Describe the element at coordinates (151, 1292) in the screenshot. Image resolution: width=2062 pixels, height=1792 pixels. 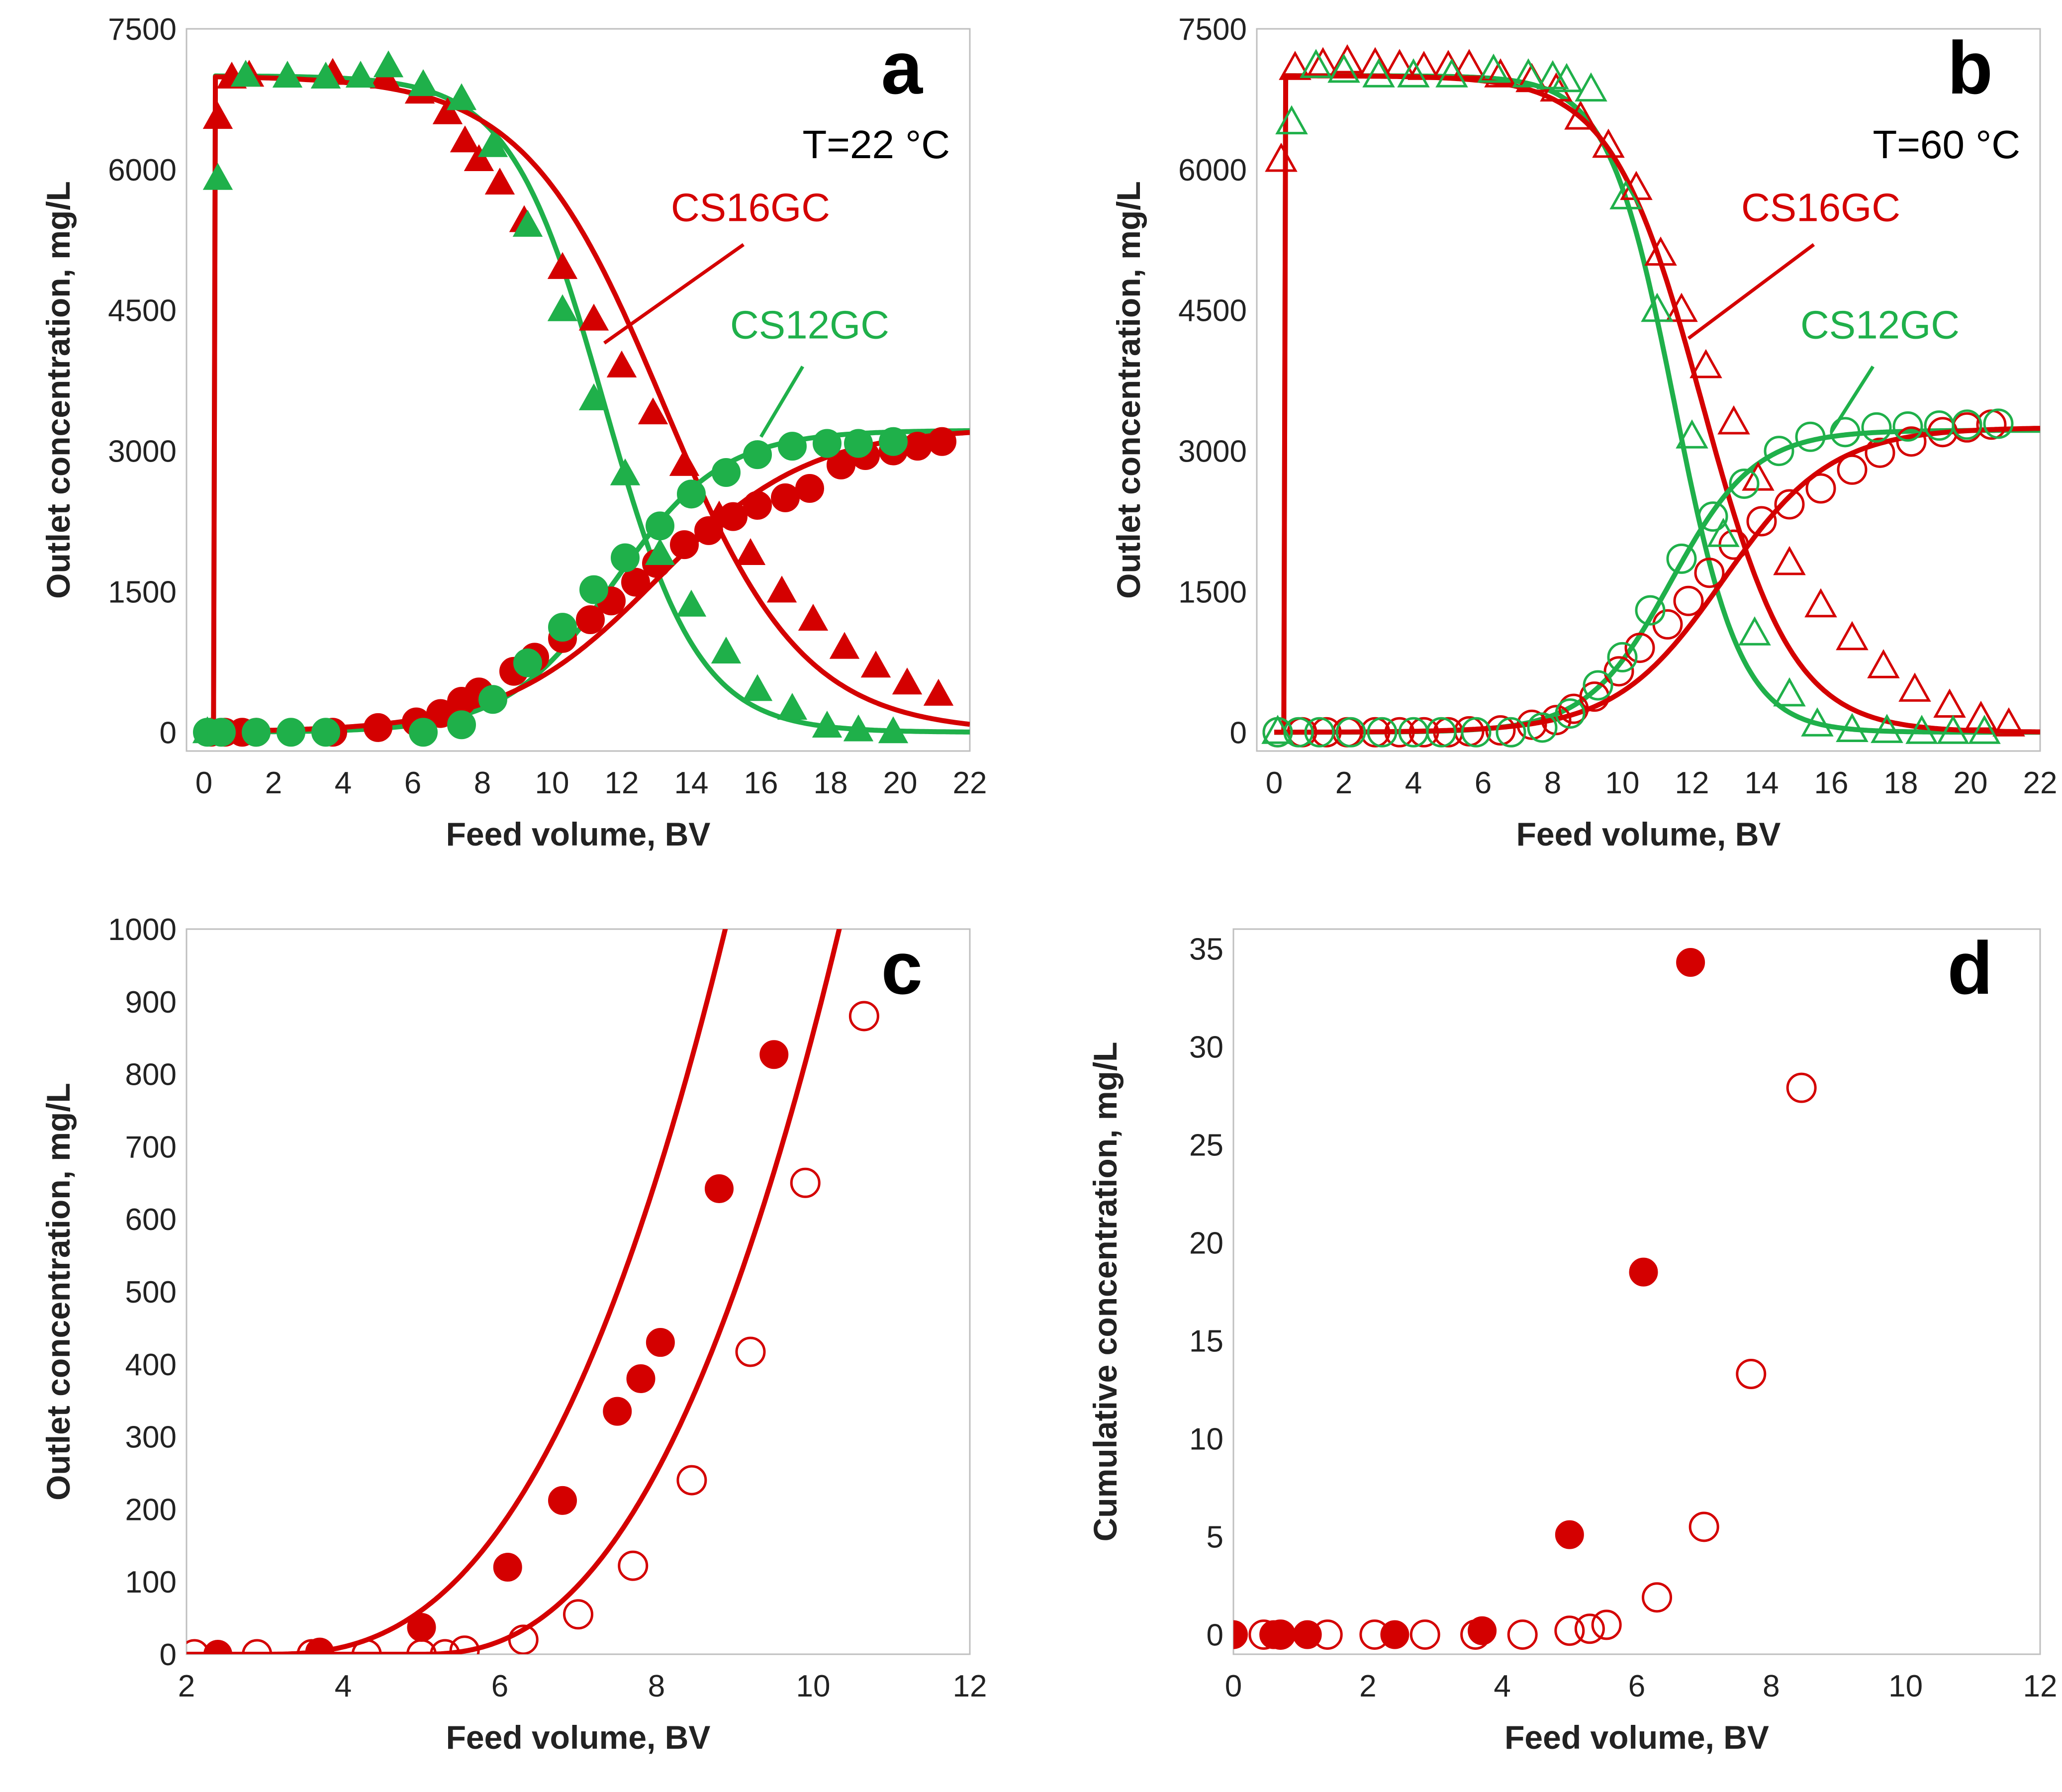
I see `y-tick-label: 500` at that location.